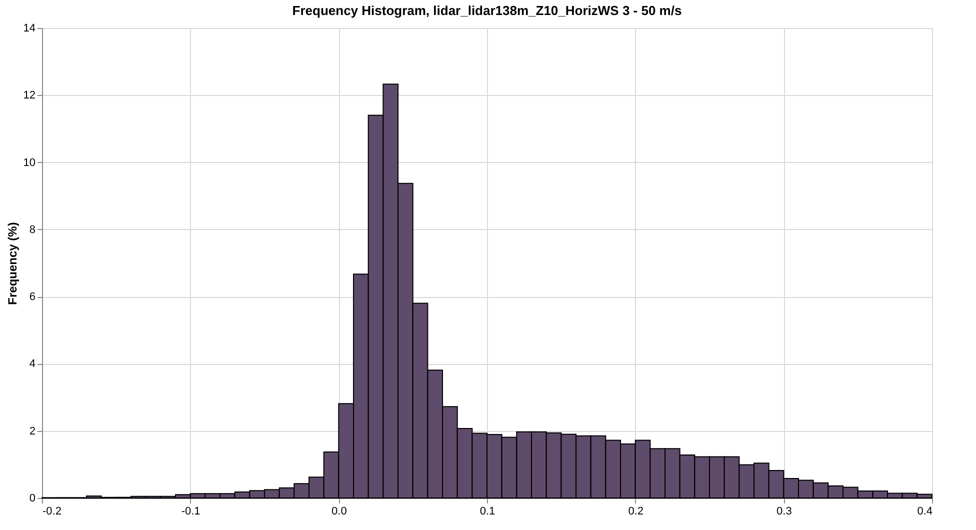  What do you see at coordinates (32, 230) in the screenshot?
I see `y-tick-label: 8` at bounding box center [32, 230].